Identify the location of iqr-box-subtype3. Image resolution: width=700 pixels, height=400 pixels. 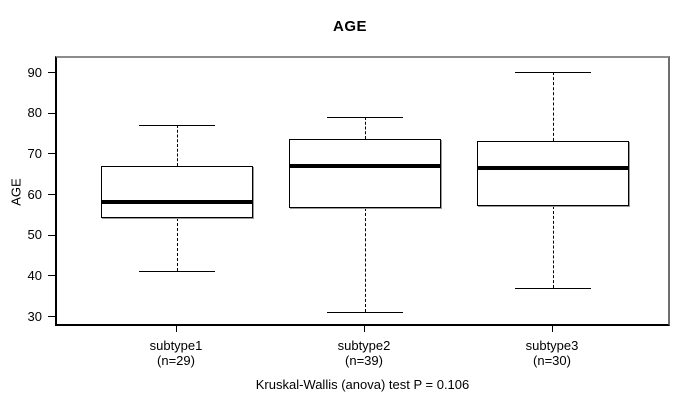
(553, 174).